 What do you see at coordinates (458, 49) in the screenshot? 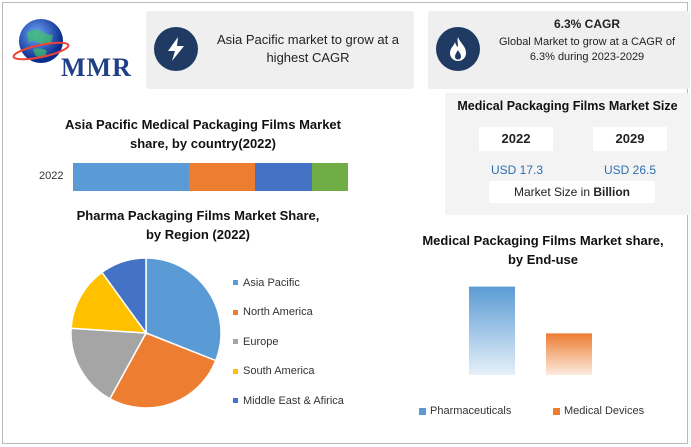
I see `flame-icon` at bounding box center [458, 49].